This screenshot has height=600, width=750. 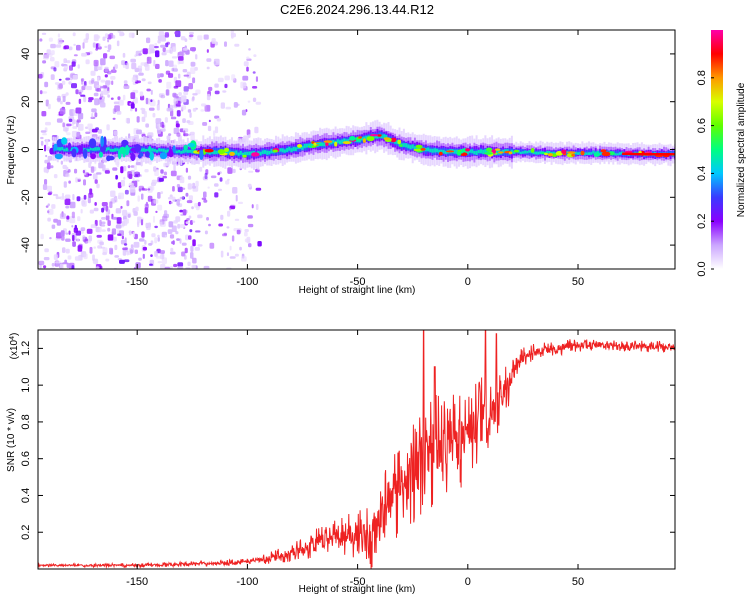 What do you see at coordinates (247, 282) in the screenshot?
I see `x-tick-label: -100` at bounding box center [247, 282].